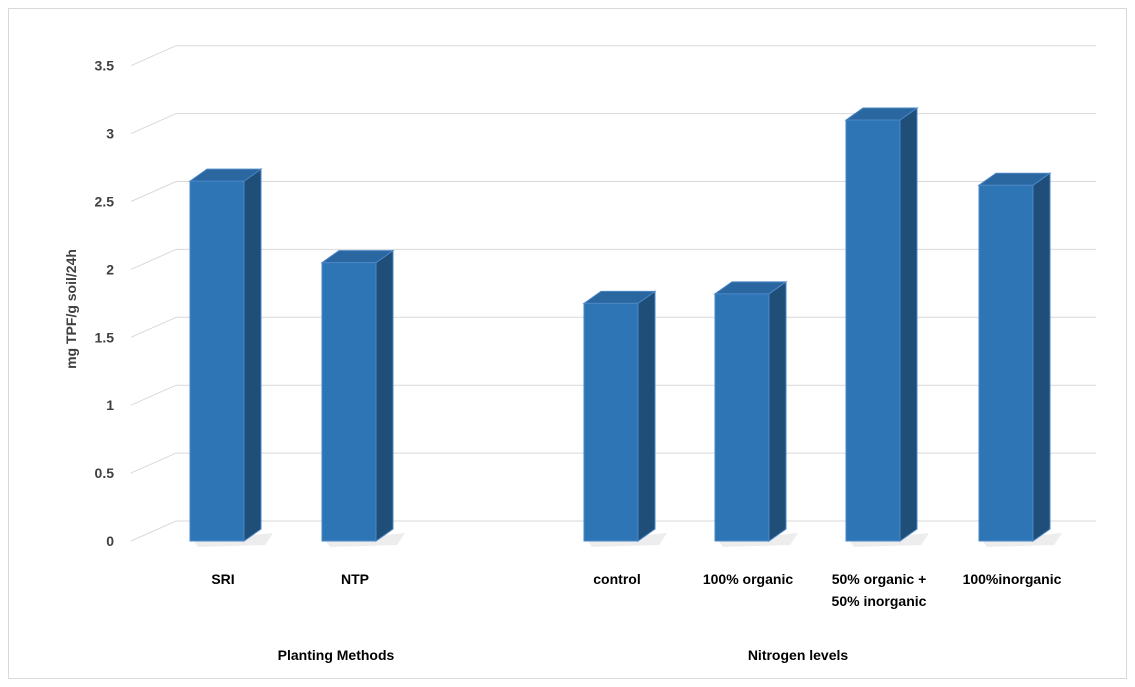 The image size is (1135, 687). Describe the element at coordinates (105, 66) in the screenshot. I see `y-tick-label: 3.5` at that location.